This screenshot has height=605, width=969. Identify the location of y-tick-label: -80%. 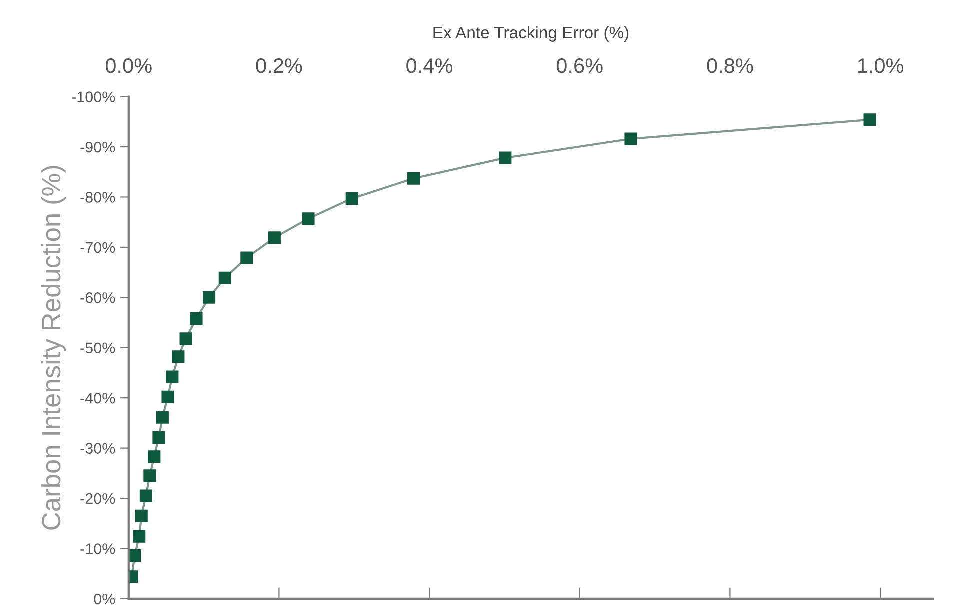
(98, 197).